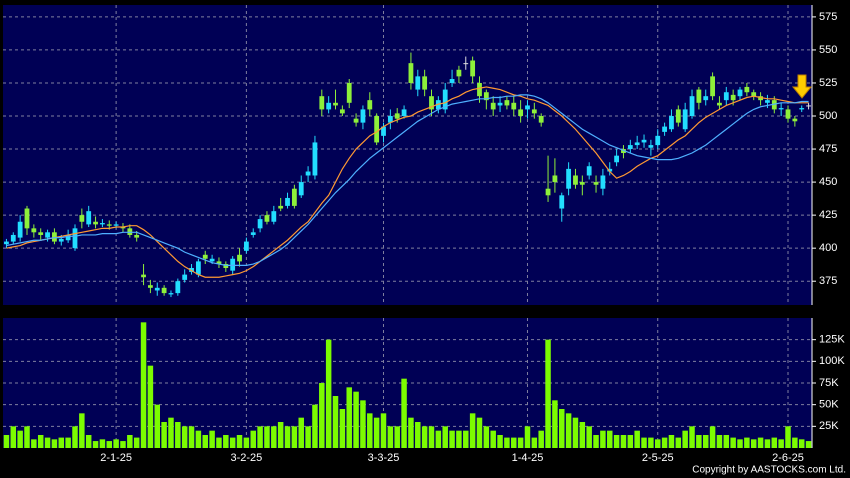  I want to click on x-tick-label: 3-2-25, so click(246, 458).